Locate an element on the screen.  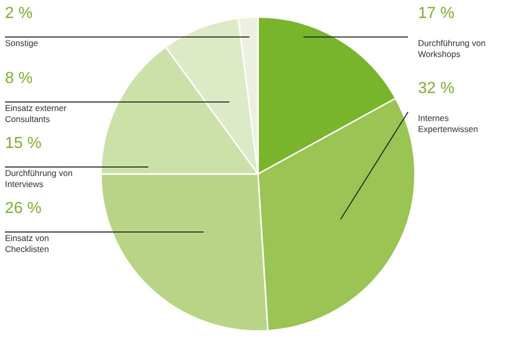
data-label: 15 % is located at coordinates (23, 143).